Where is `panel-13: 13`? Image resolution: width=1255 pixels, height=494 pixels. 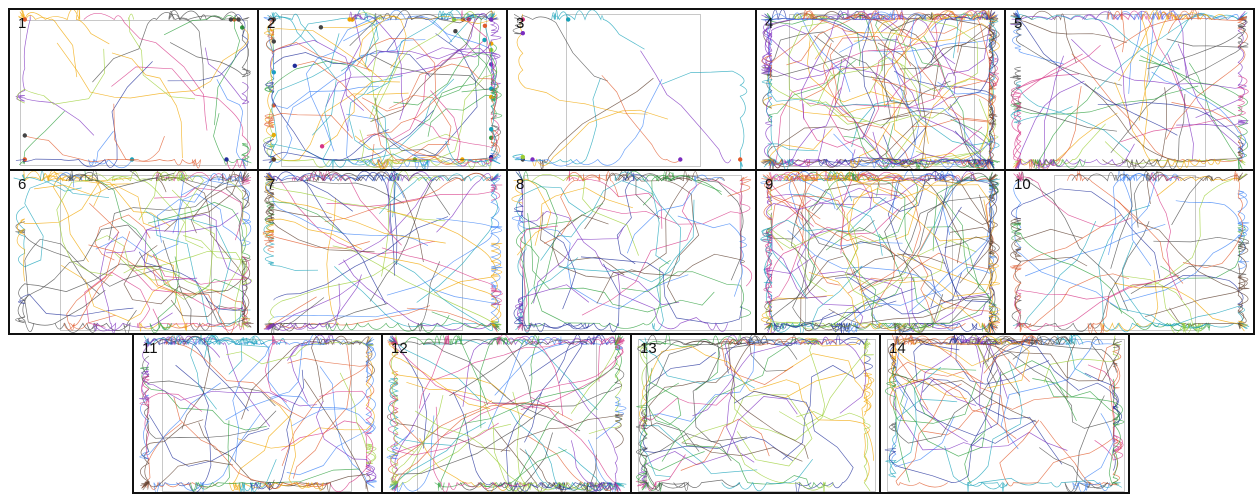 panel-13: 13 is located at coordinates (755, 413).